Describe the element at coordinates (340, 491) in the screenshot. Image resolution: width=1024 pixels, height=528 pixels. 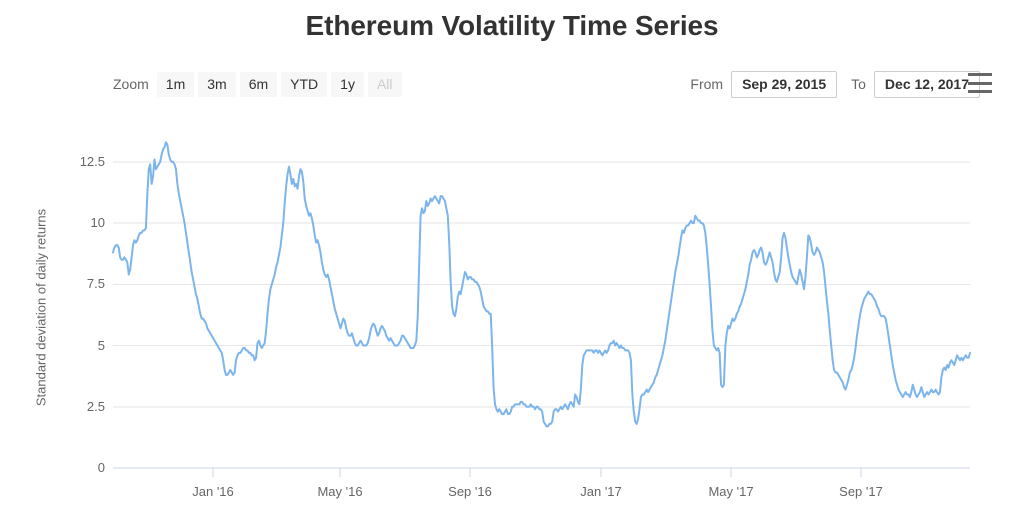
I see `x-axis-tick-label: May '16` at that location.